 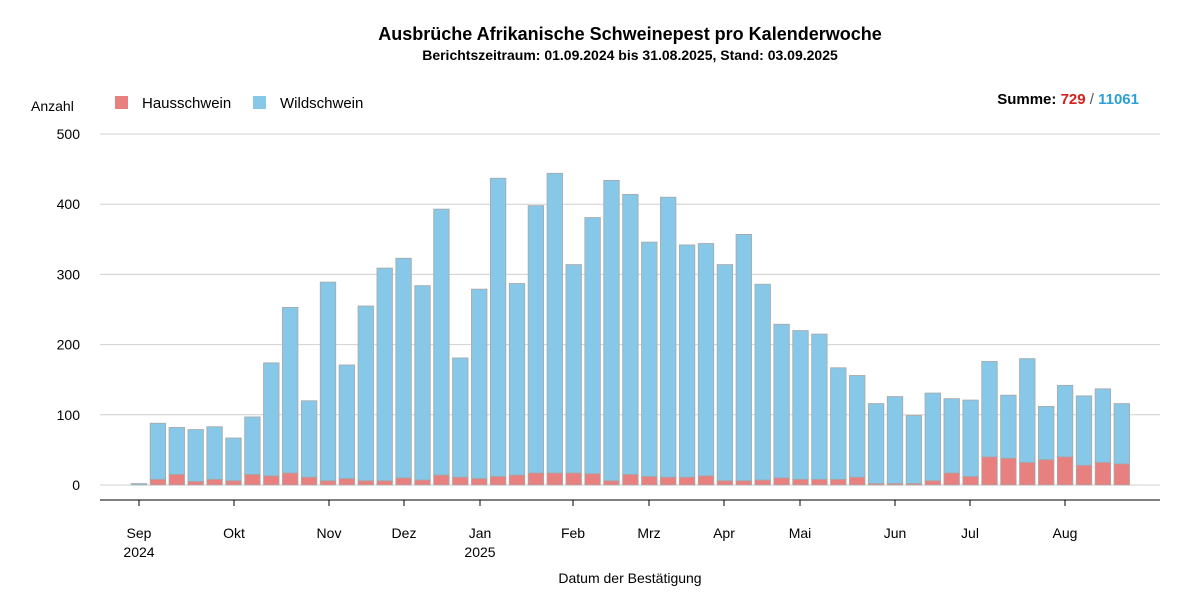 What do you see at coordinates (895, 533) in the screenshot?
I see `x-tick-label: Jun` at bounding box center [895, 533].